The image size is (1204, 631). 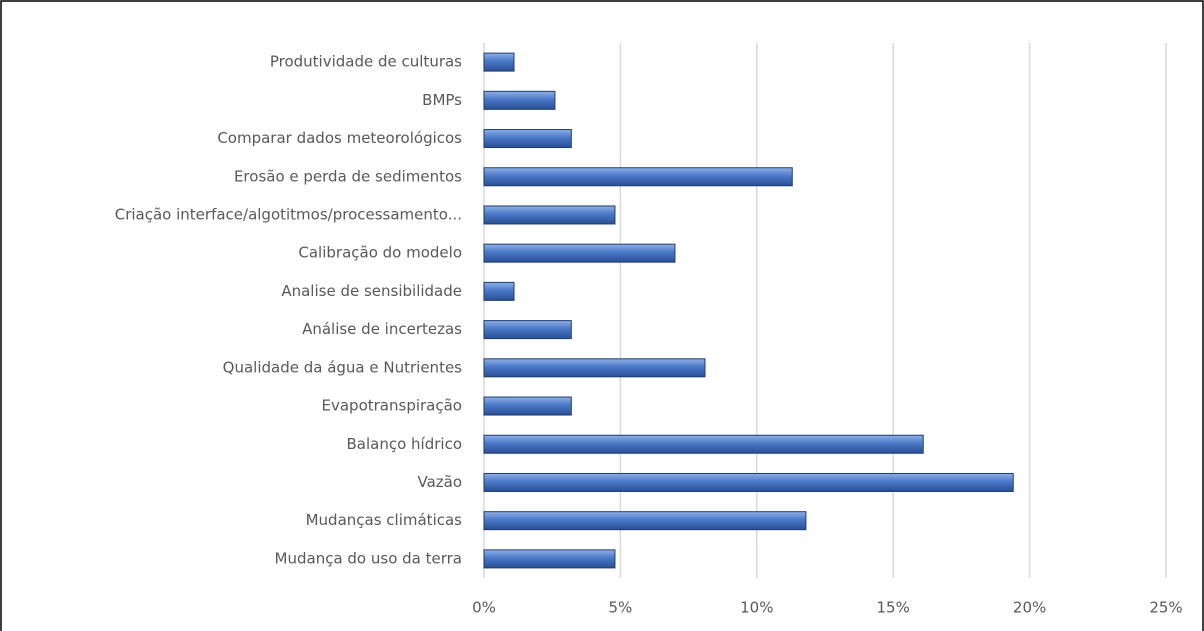 I want to click on x-tick-label: 20%, so click(x=1029, y=608).